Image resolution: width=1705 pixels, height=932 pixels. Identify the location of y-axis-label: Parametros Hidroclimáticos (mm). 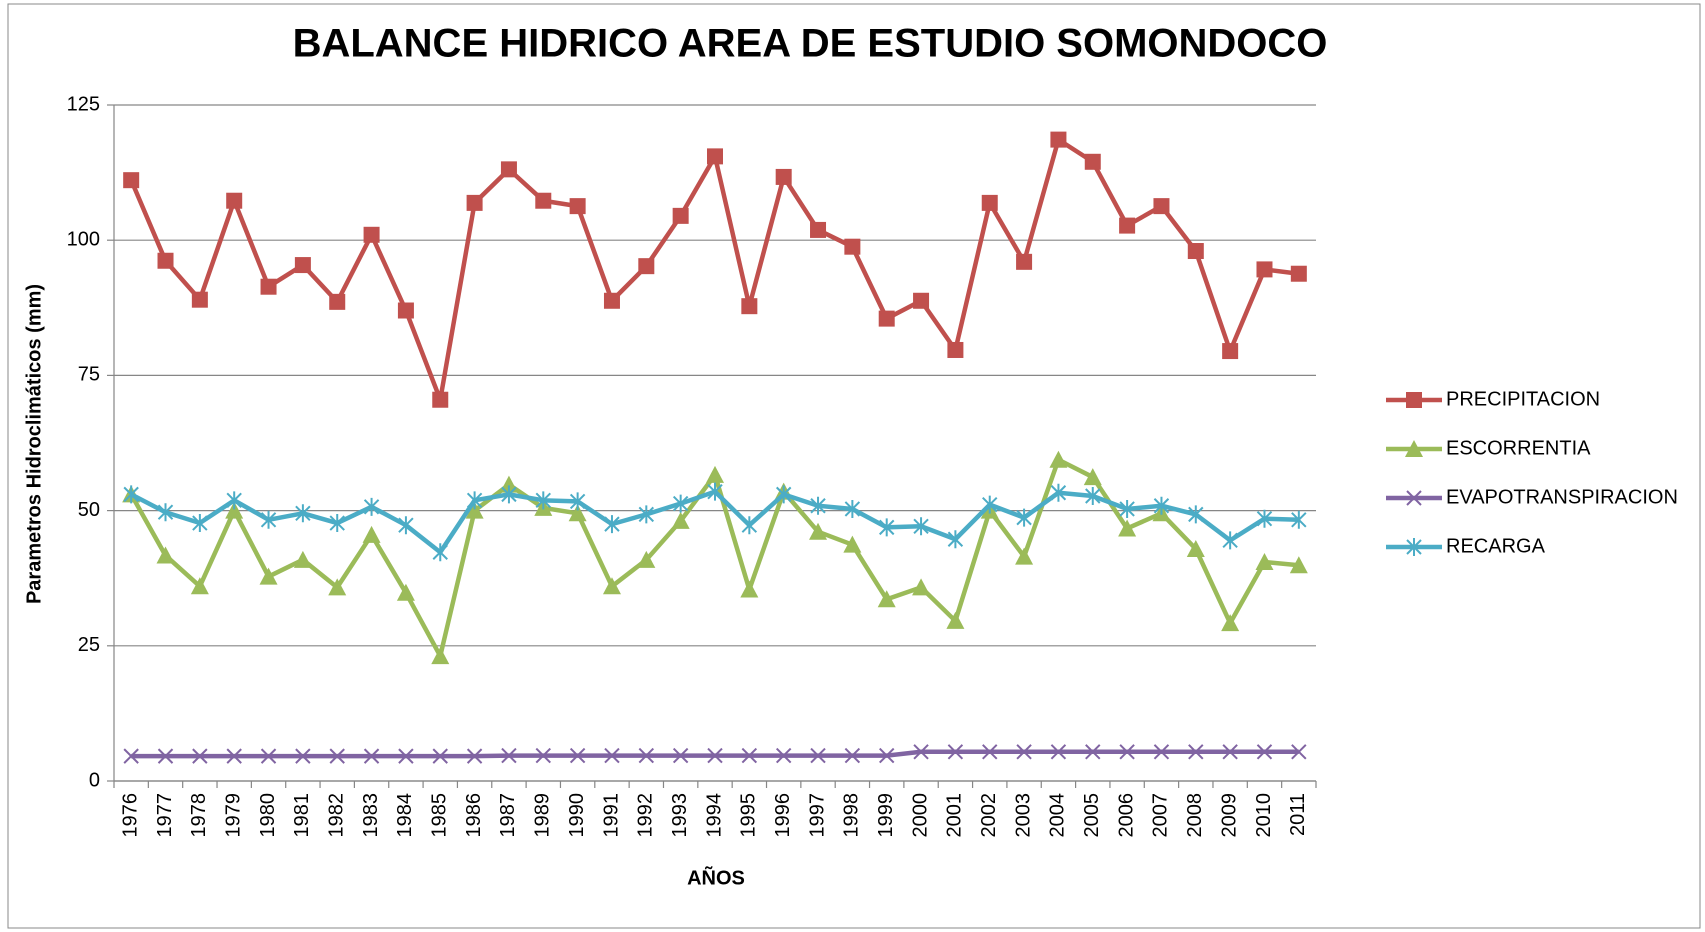
(34, 444).